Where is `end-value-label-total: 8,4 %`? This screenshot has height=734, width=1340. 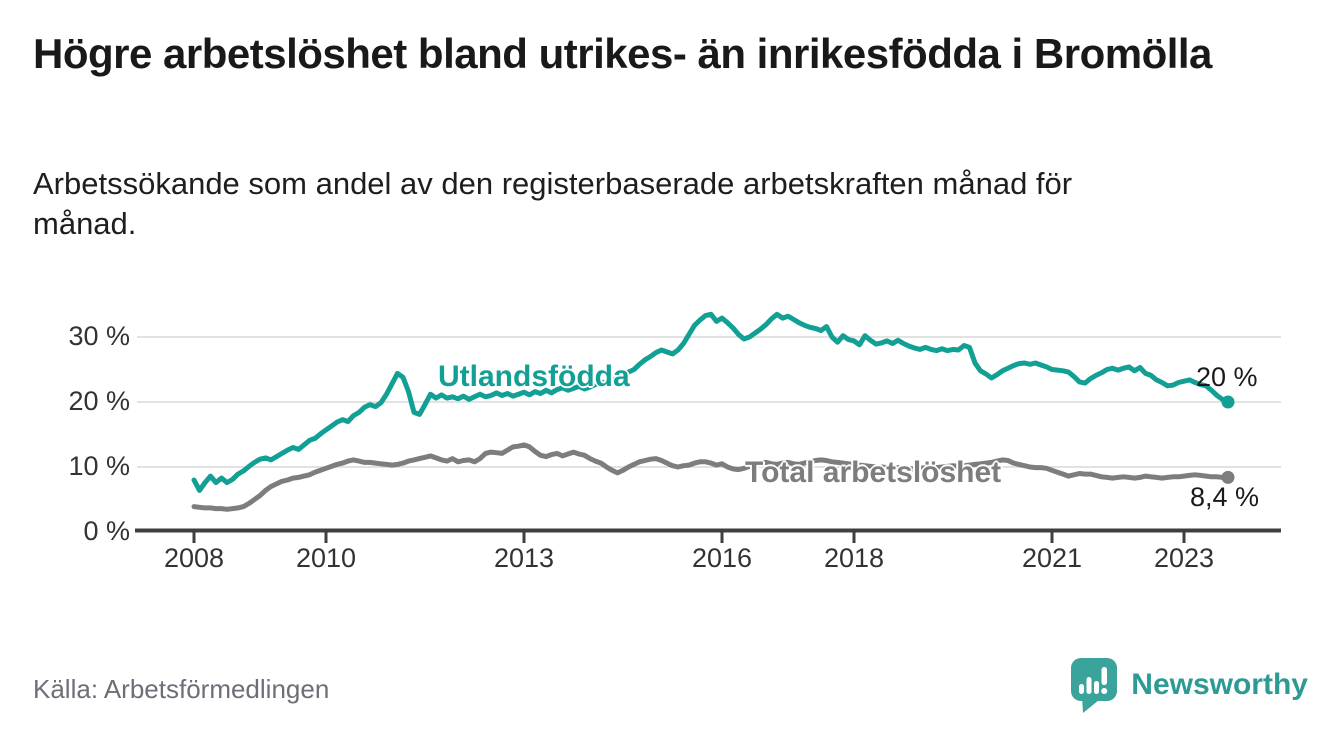 end-value-label-total: 8,4 % is located at coordinates (1225, 497).